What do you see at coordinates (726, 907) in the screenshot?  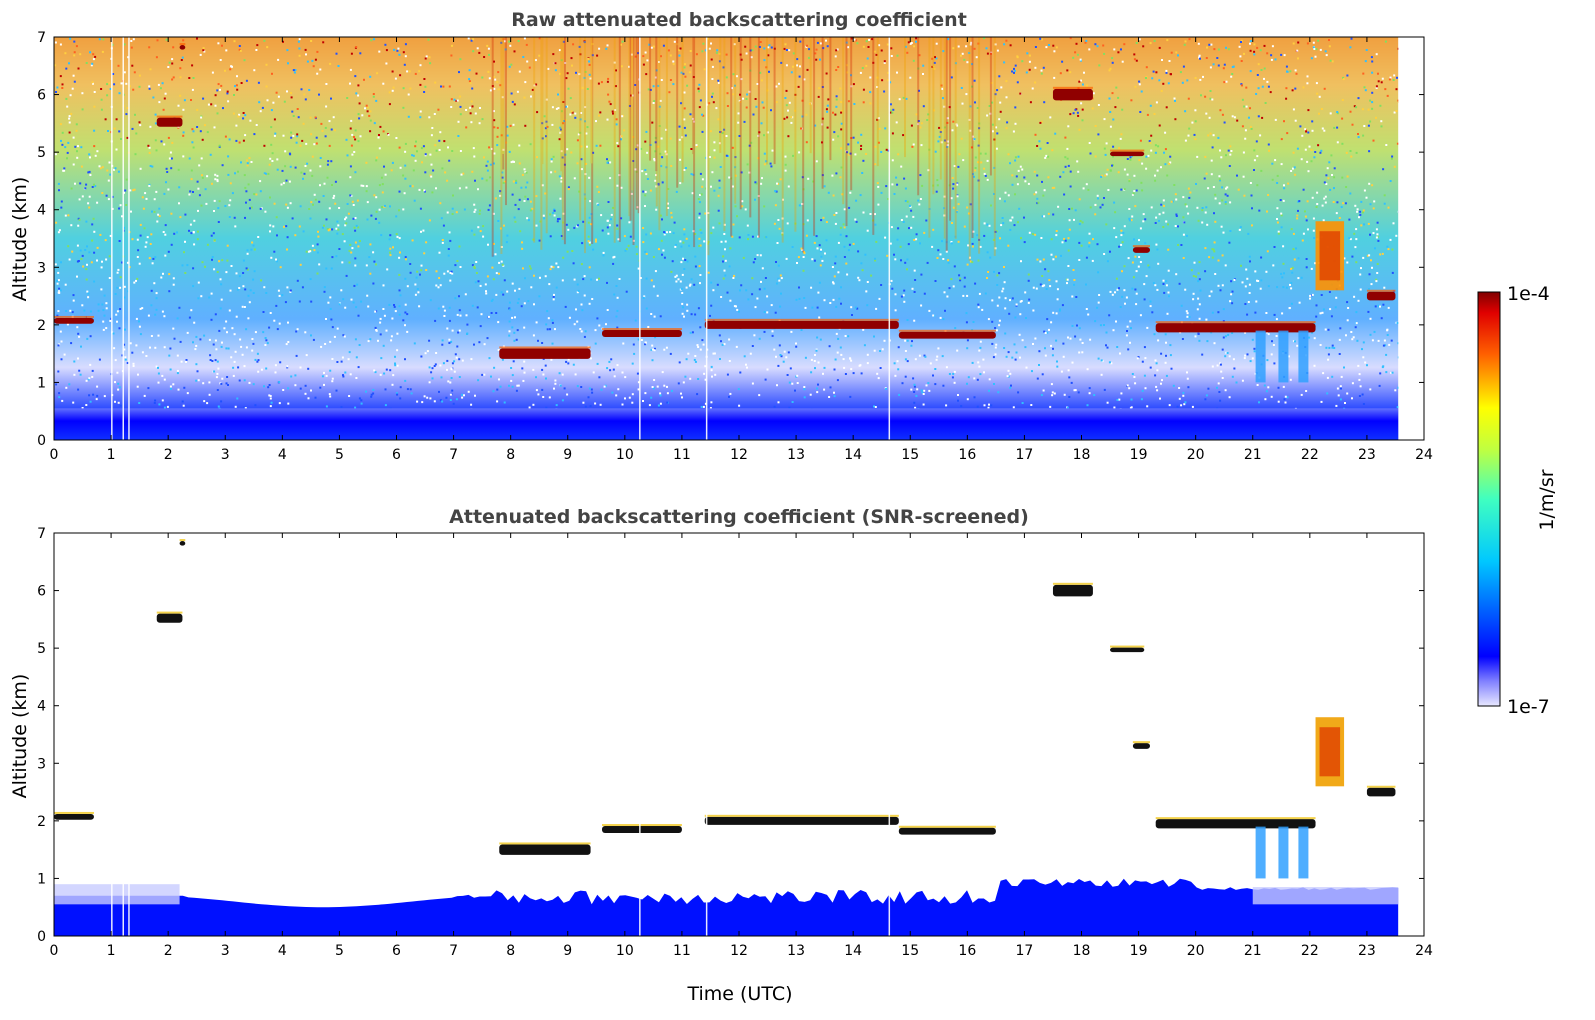 I see `screened-boundary-layer` at bounding box center [726, 907].